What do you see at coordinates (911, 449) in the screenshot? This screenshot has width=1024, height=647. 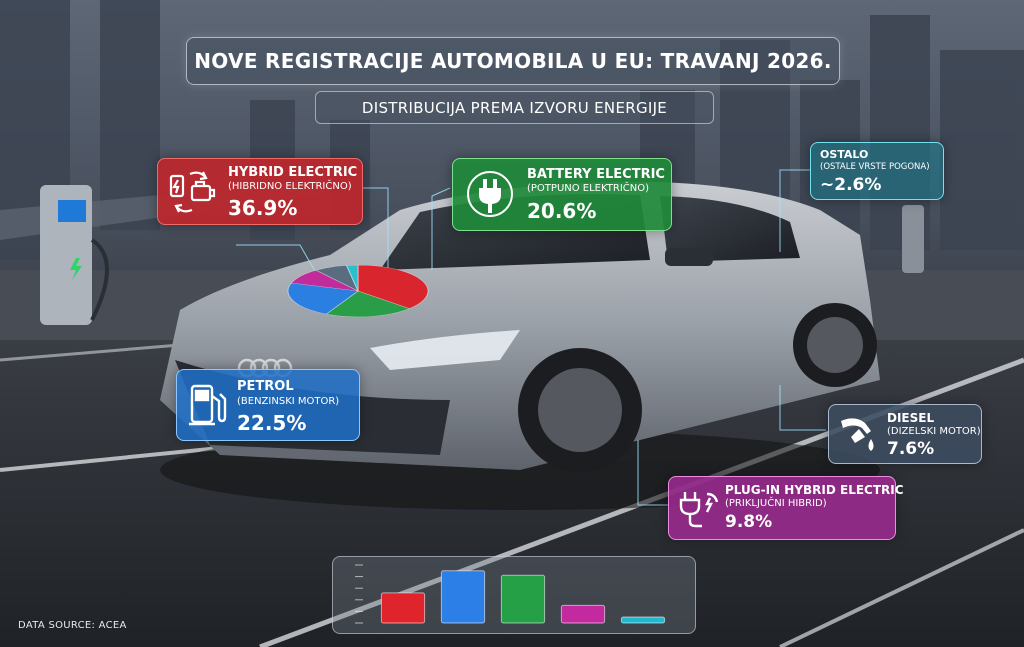 I see `card-diesel-pct: 7.6%` at bounding box center [911, 449].